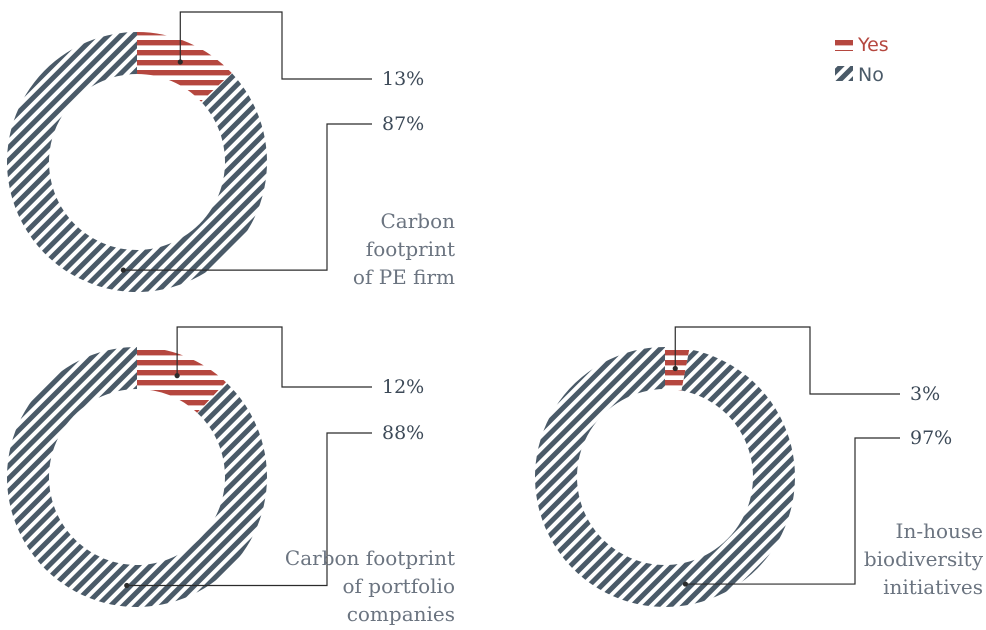 The image size is (986, 630). Describe the element at coordinates (403, 124) in the screenshot. I see `slice-label-no: 87%` at that location.